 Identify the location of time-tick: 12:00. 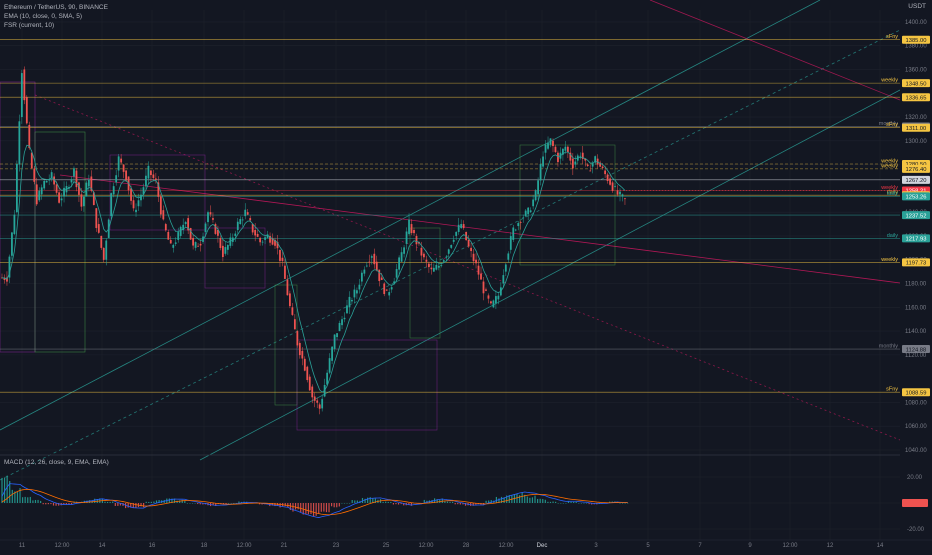
(506, 546).